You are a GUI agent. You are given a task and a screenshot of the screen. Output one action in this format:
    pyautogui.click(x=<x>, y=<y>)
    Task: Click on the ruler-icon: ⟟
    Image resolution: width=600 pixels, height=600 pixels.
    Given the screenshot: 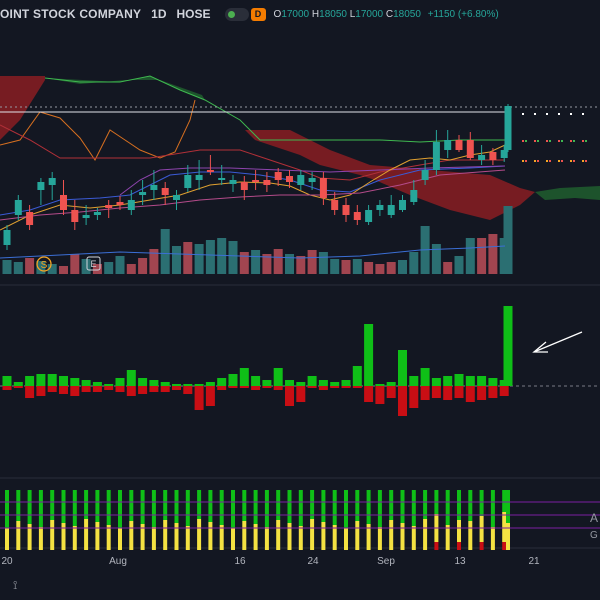 What is the action you would take?
    pyautogui.click(x=15, y=585)
    